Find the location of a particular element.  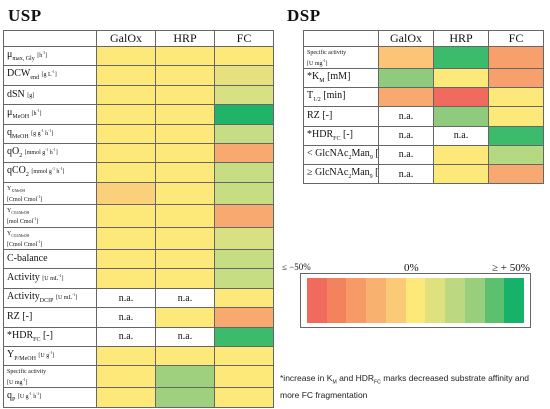

dsp-row-label: T1/2 [min] is located at coordinates (341, 97).